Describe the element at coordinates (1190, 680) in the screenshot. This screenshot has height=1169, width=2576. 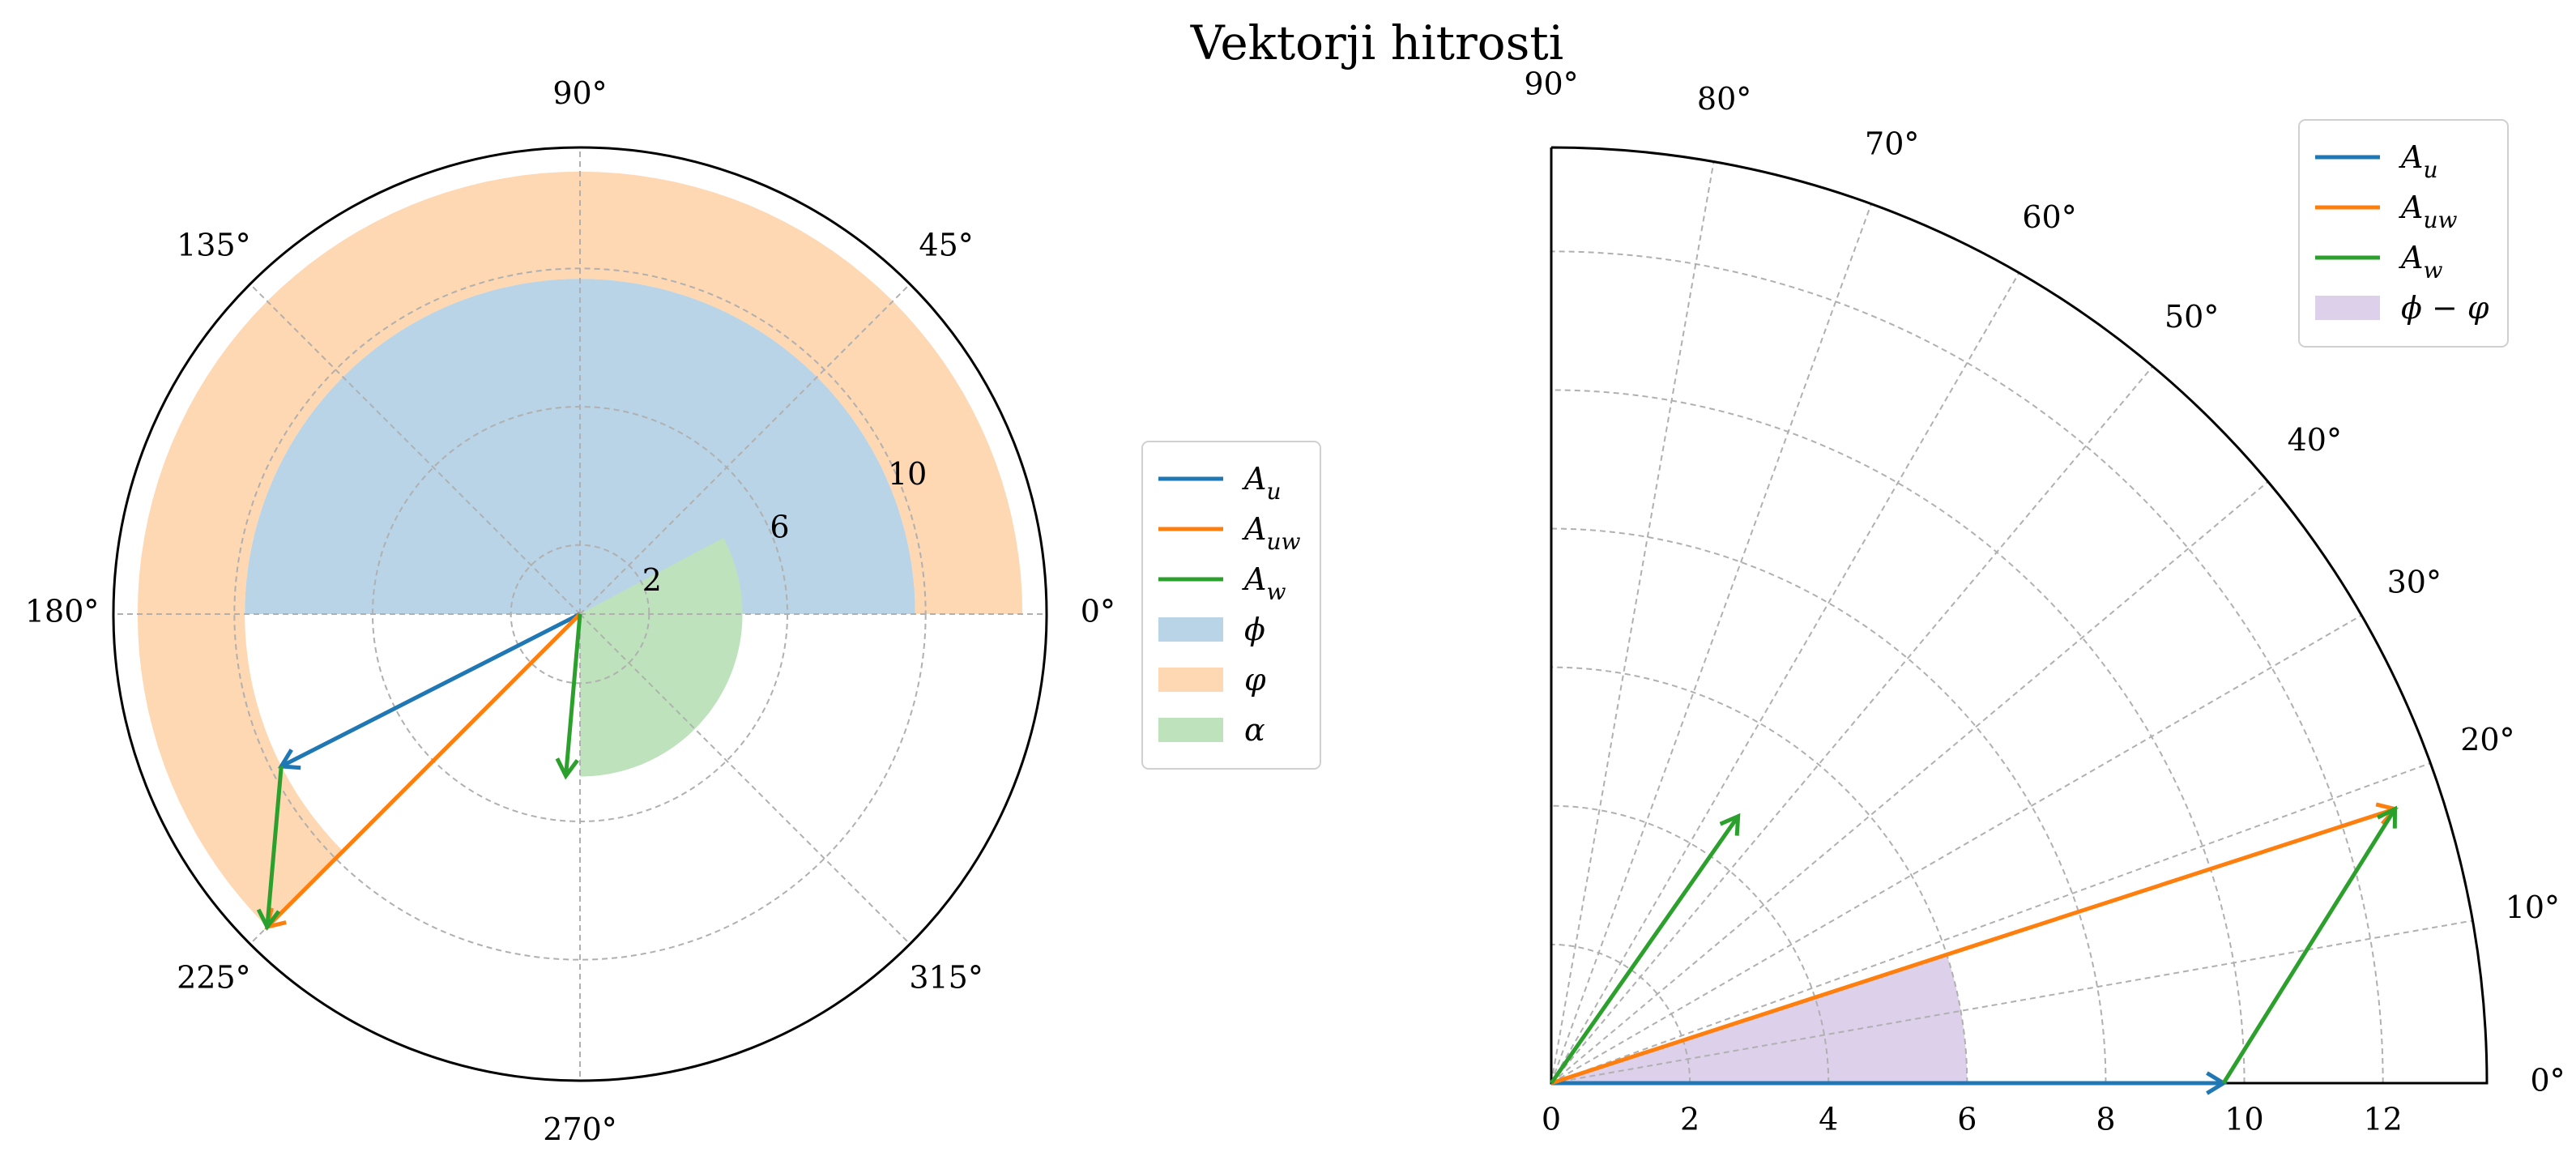
I see `legend-patch-varphi` at that location.